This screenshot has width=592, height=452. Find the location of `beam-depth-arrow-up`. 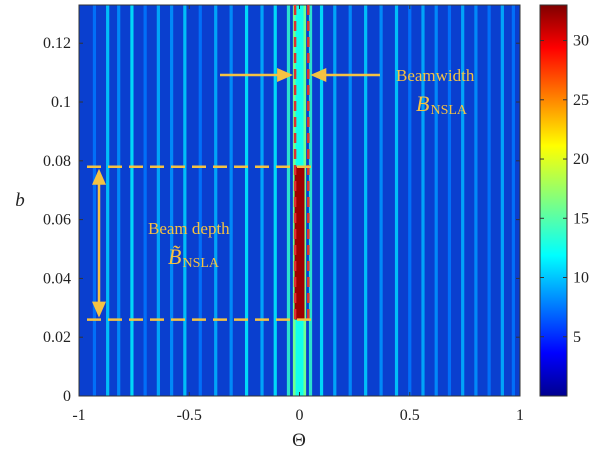

beam-depth-arrow-up is located at coordinates (99, 176).